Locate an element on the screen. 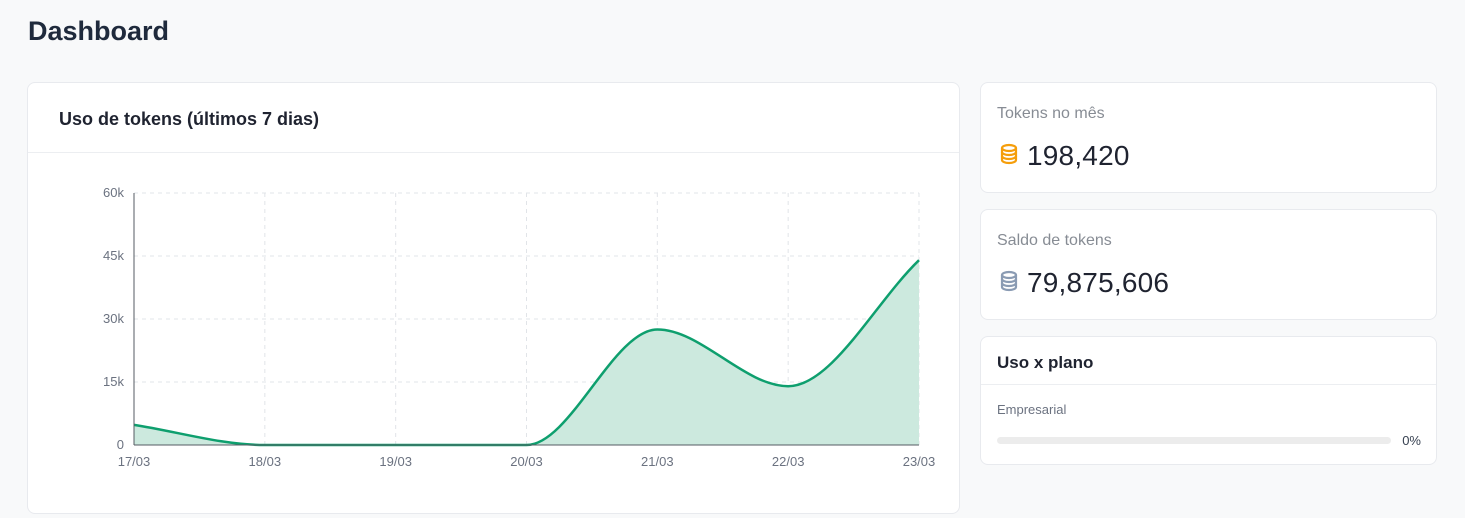 This screenshot has width=1465, height=518. coins-stack-icon is located at coordinates (1009, 156).